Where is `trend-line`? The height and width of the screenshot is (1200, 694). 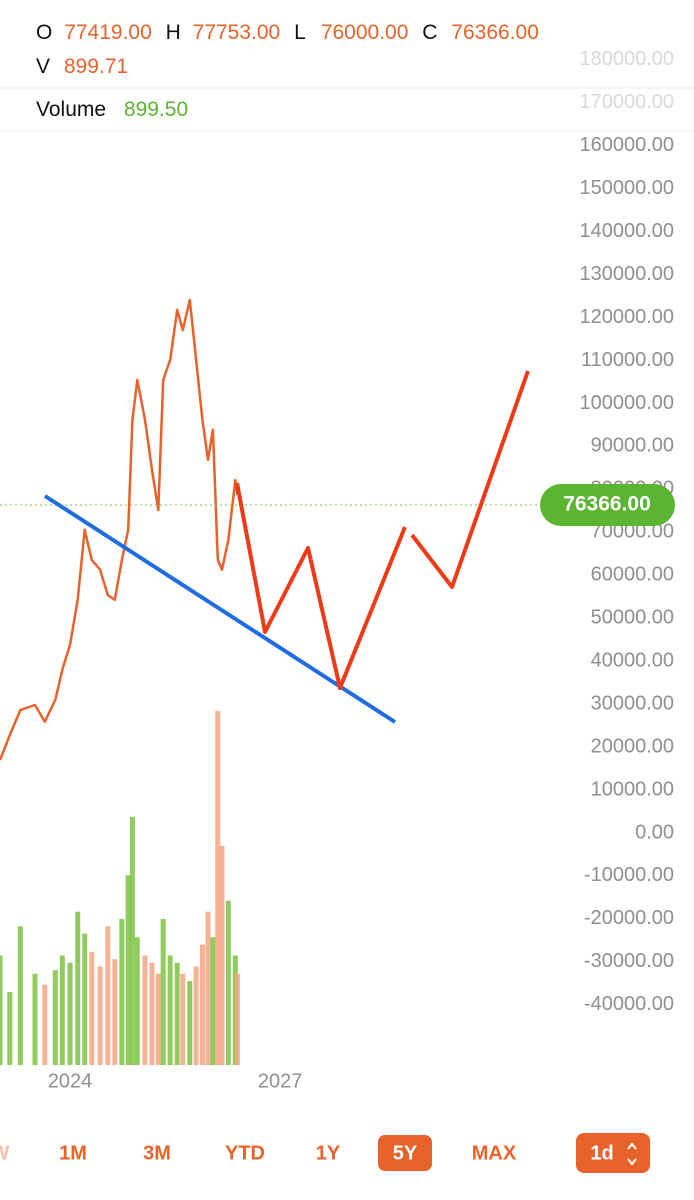 trend-line is located at coordinates (220, 609).